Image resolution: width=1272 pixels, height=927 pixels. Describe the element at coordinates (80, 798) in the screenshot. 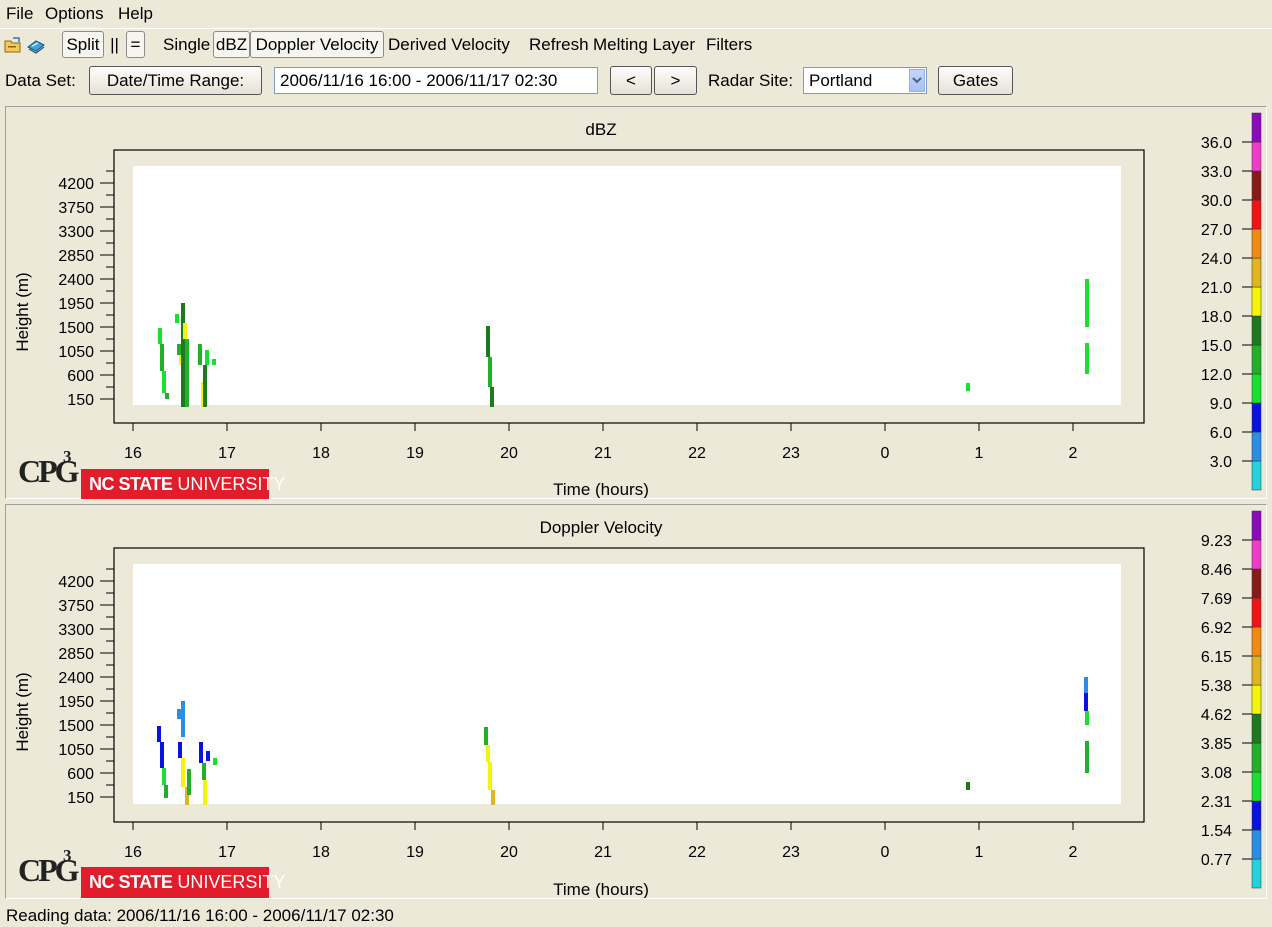

I see `y-tick-label: 150` at that location.